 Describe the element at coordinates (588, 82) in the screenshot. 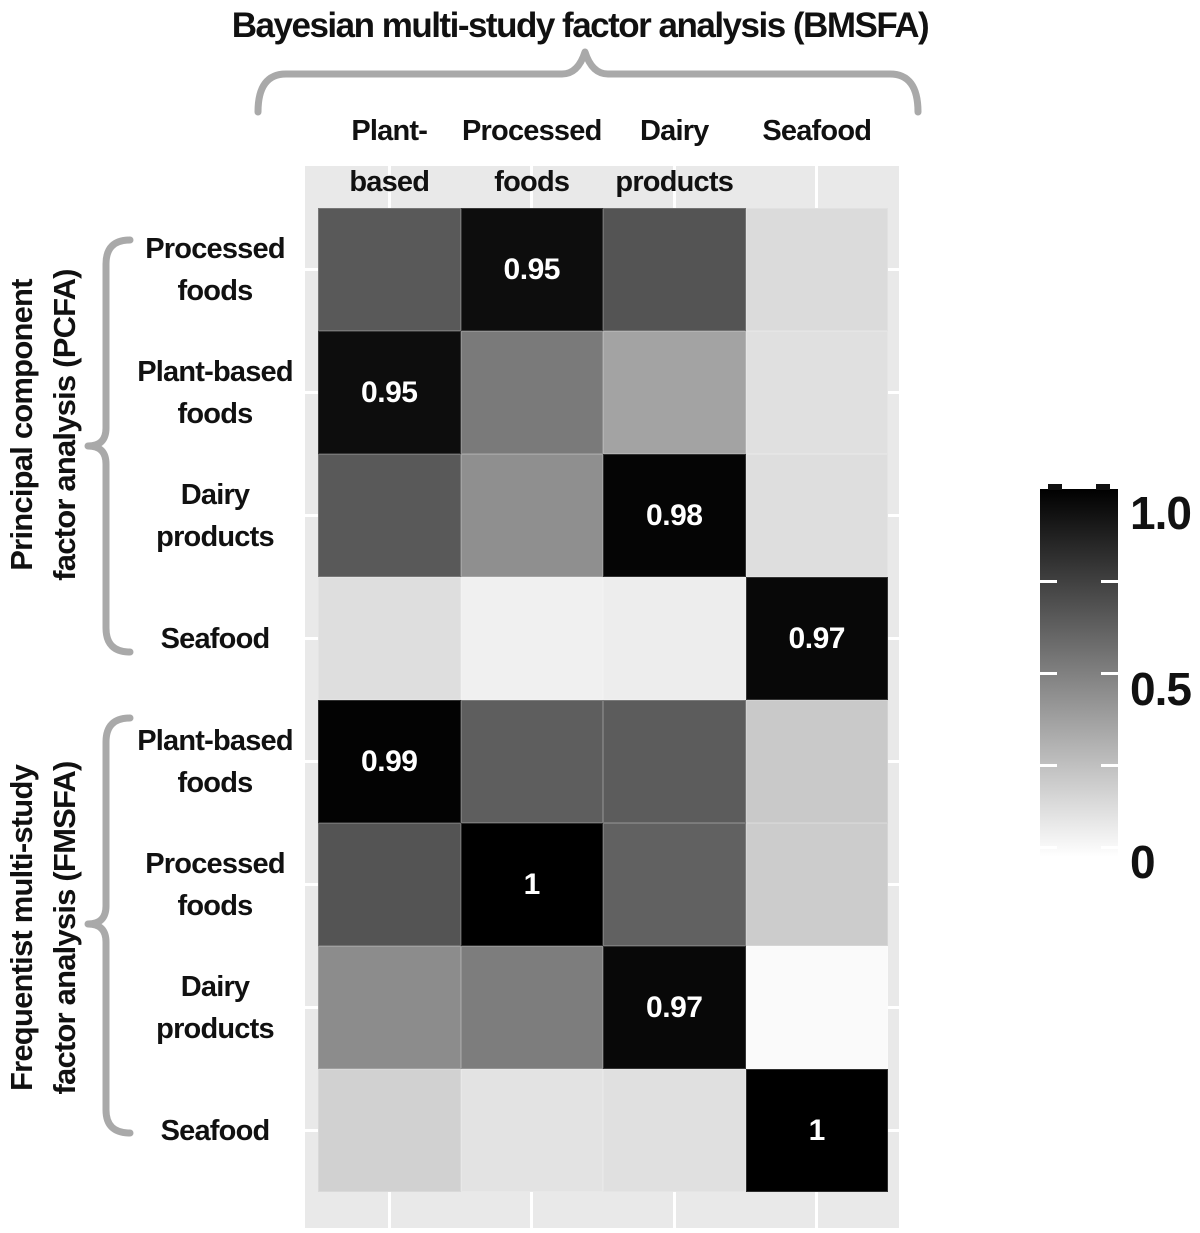

I see `top-brace` at that location.